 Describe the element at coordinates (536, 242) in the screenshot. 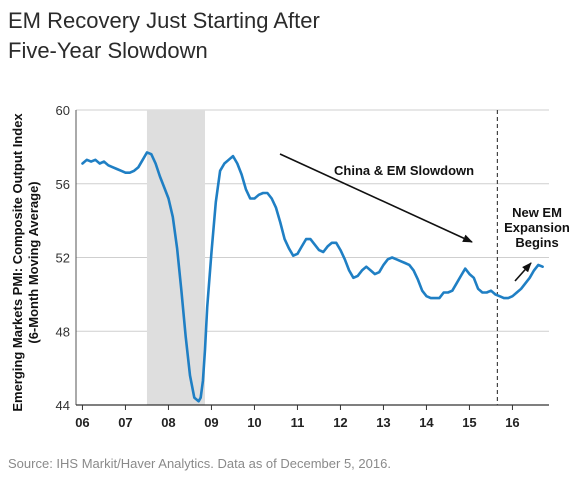

I see `expansion-label-line: Begins` at that location.